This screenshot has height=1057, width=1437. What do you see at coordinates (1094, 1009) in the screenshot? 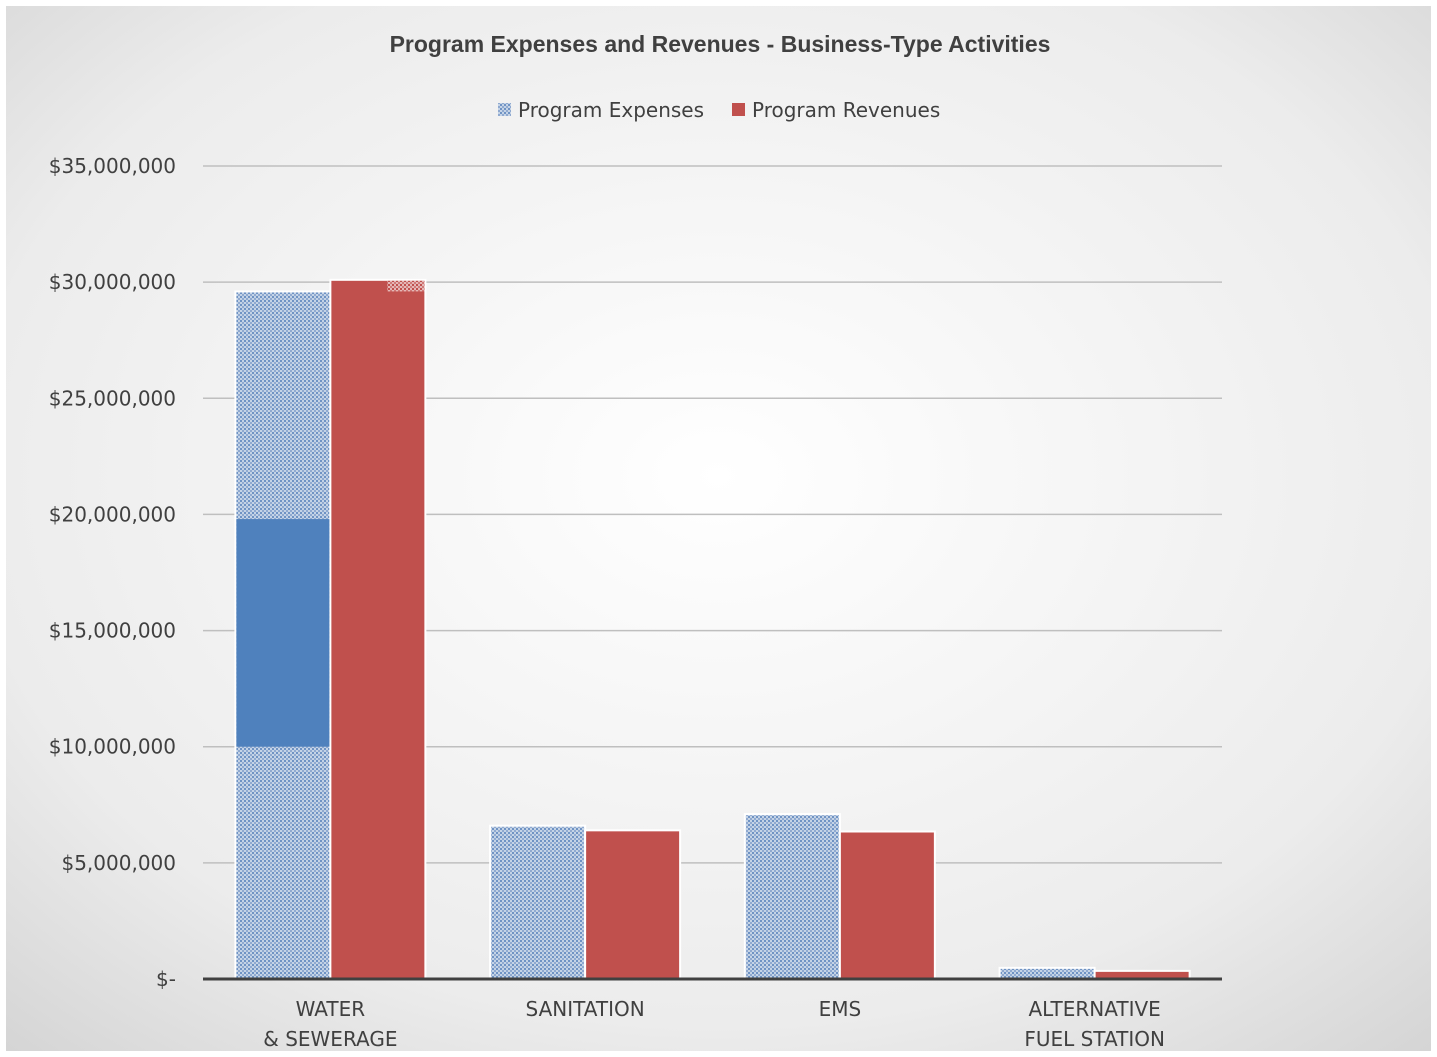
I see `x-category-label: ALTERNATIVE` at bounding box center [1094, 1009].